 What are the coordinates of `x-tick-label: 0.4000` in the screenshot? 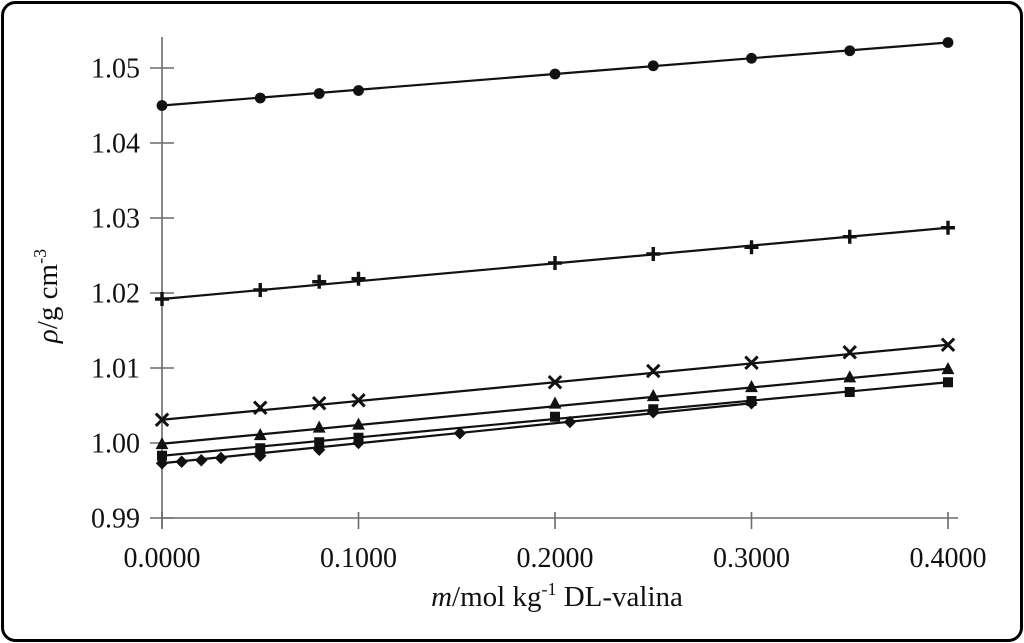 It's located at (948, 558).